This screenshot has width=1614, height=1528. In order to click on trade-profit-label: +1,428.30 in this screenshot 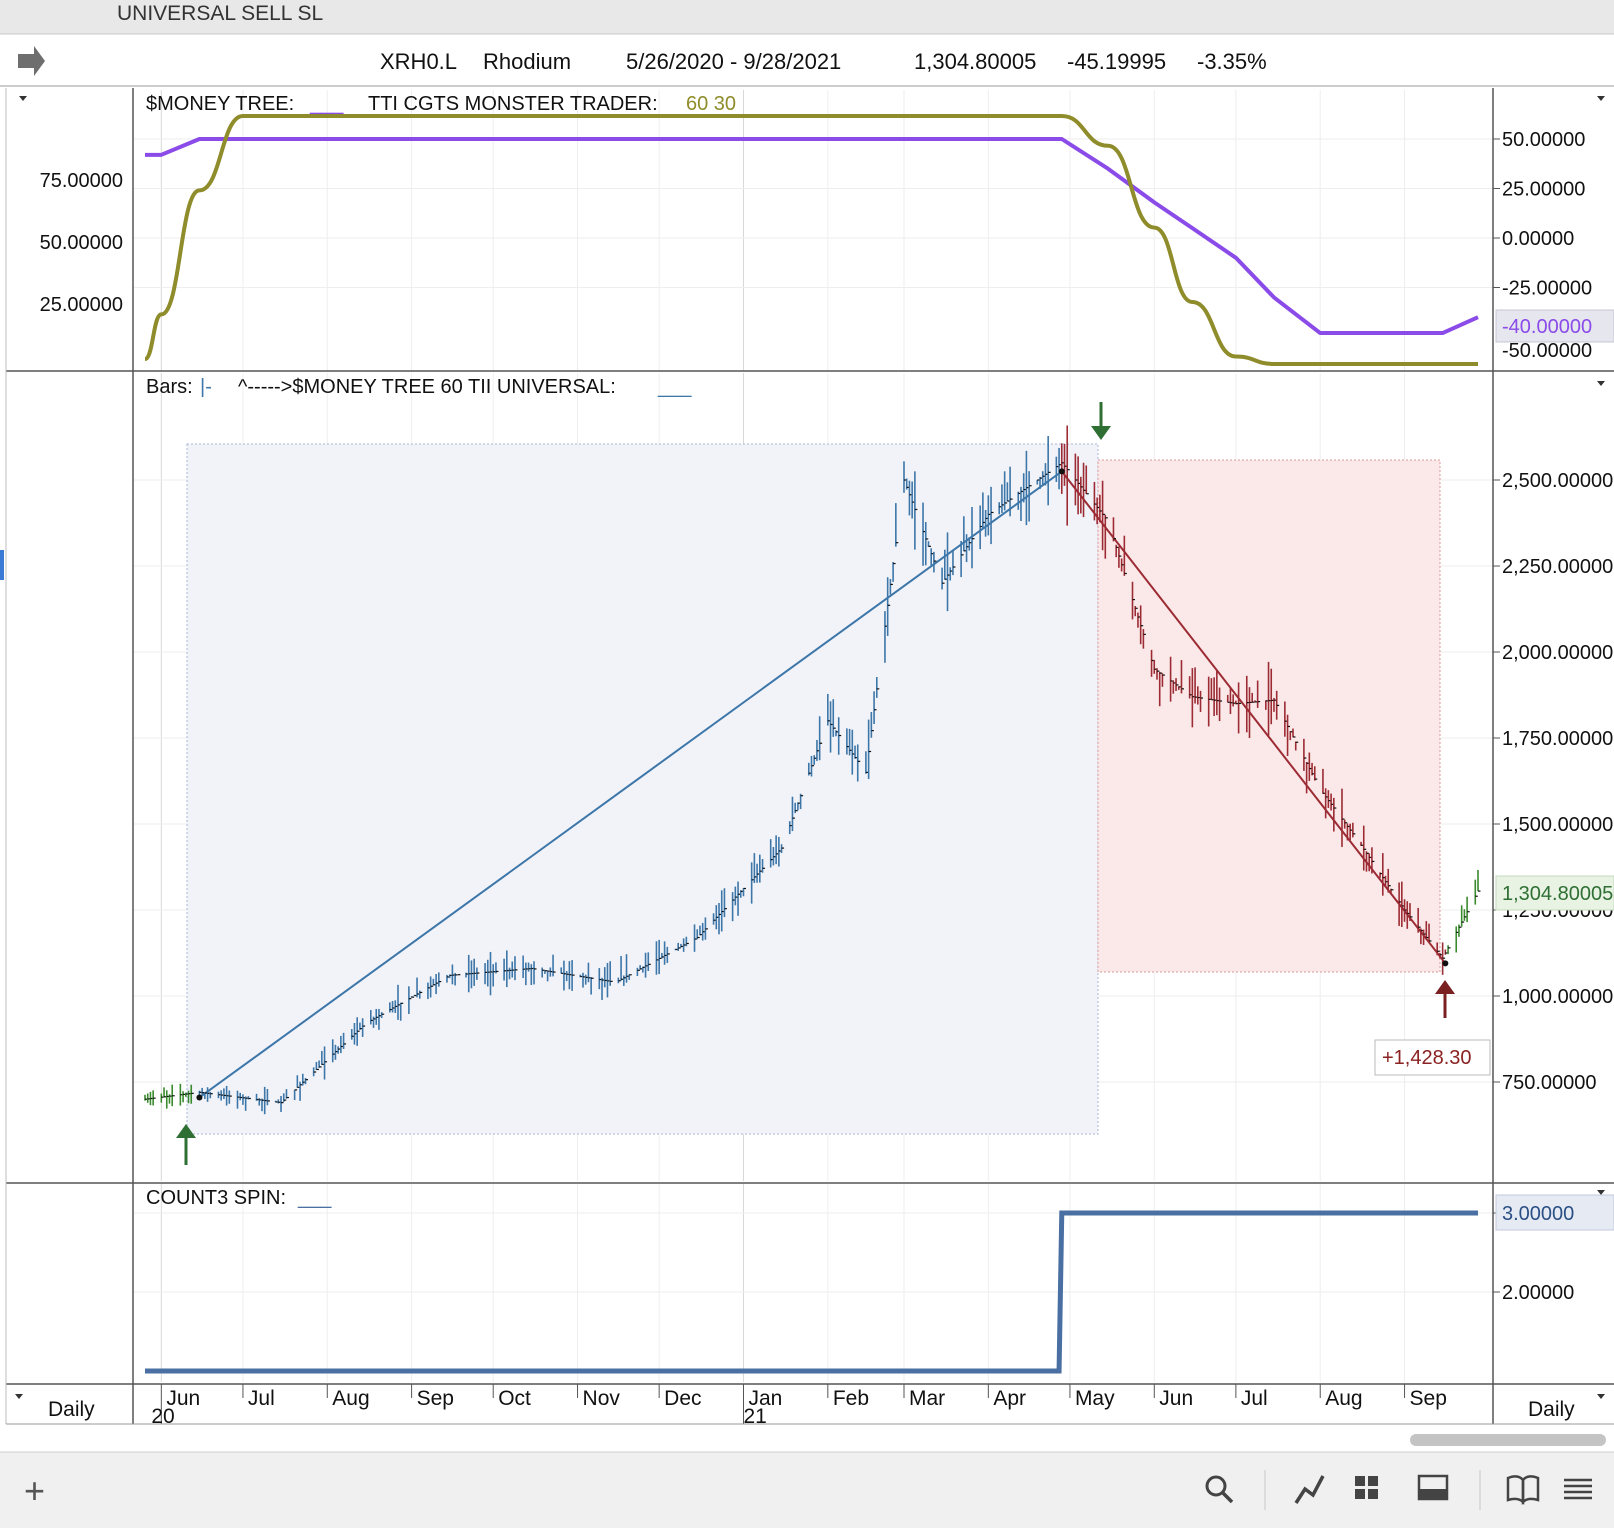, I will do `click(1427, 1058)`.